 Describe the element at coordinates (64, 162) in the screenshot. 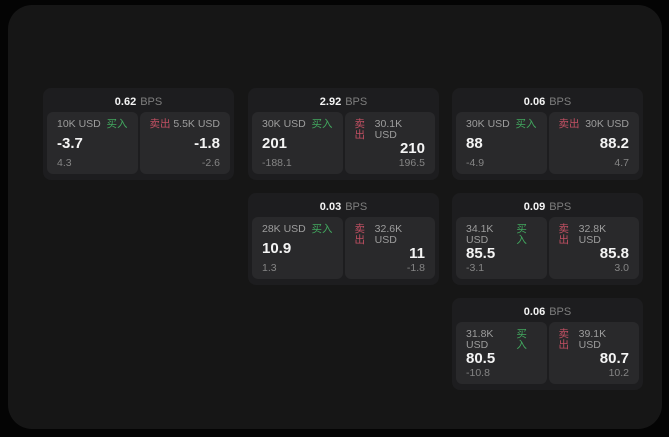

I see `buy-delta: 4.3` at that location.